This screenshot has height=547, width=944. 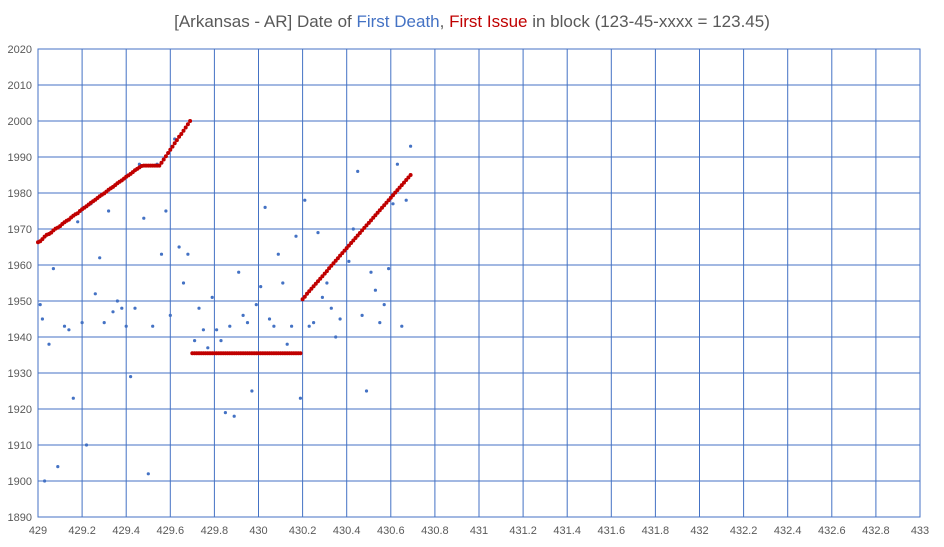 I want to click on y-tick-label: 1980, so click(x=20, y=194).